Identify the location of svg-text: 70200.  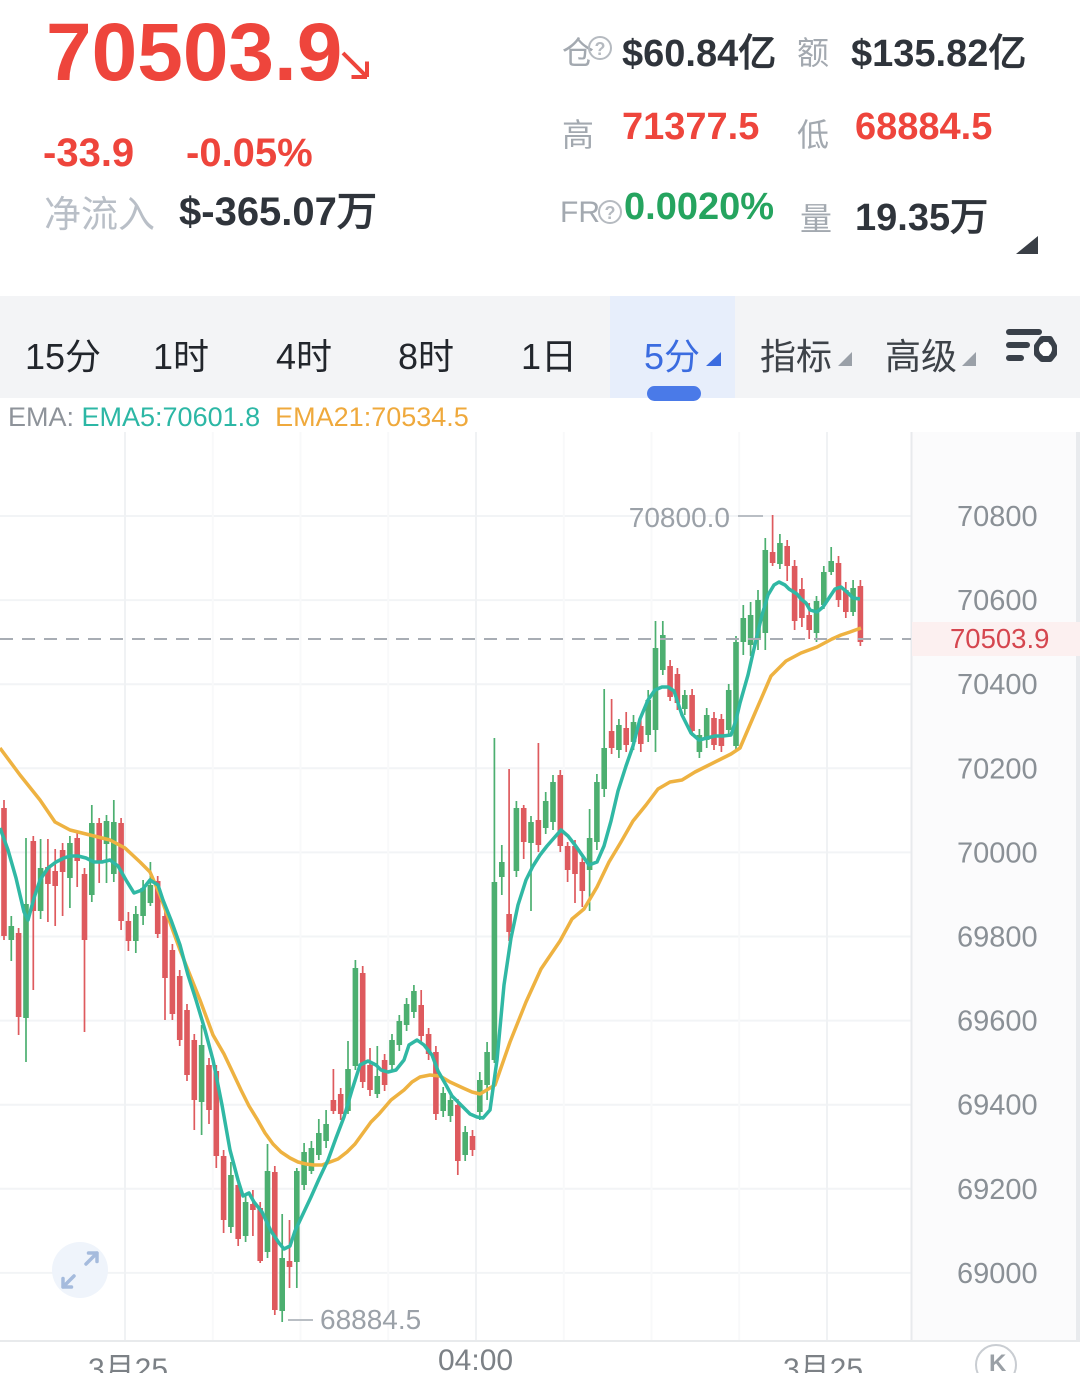
(997, 769).